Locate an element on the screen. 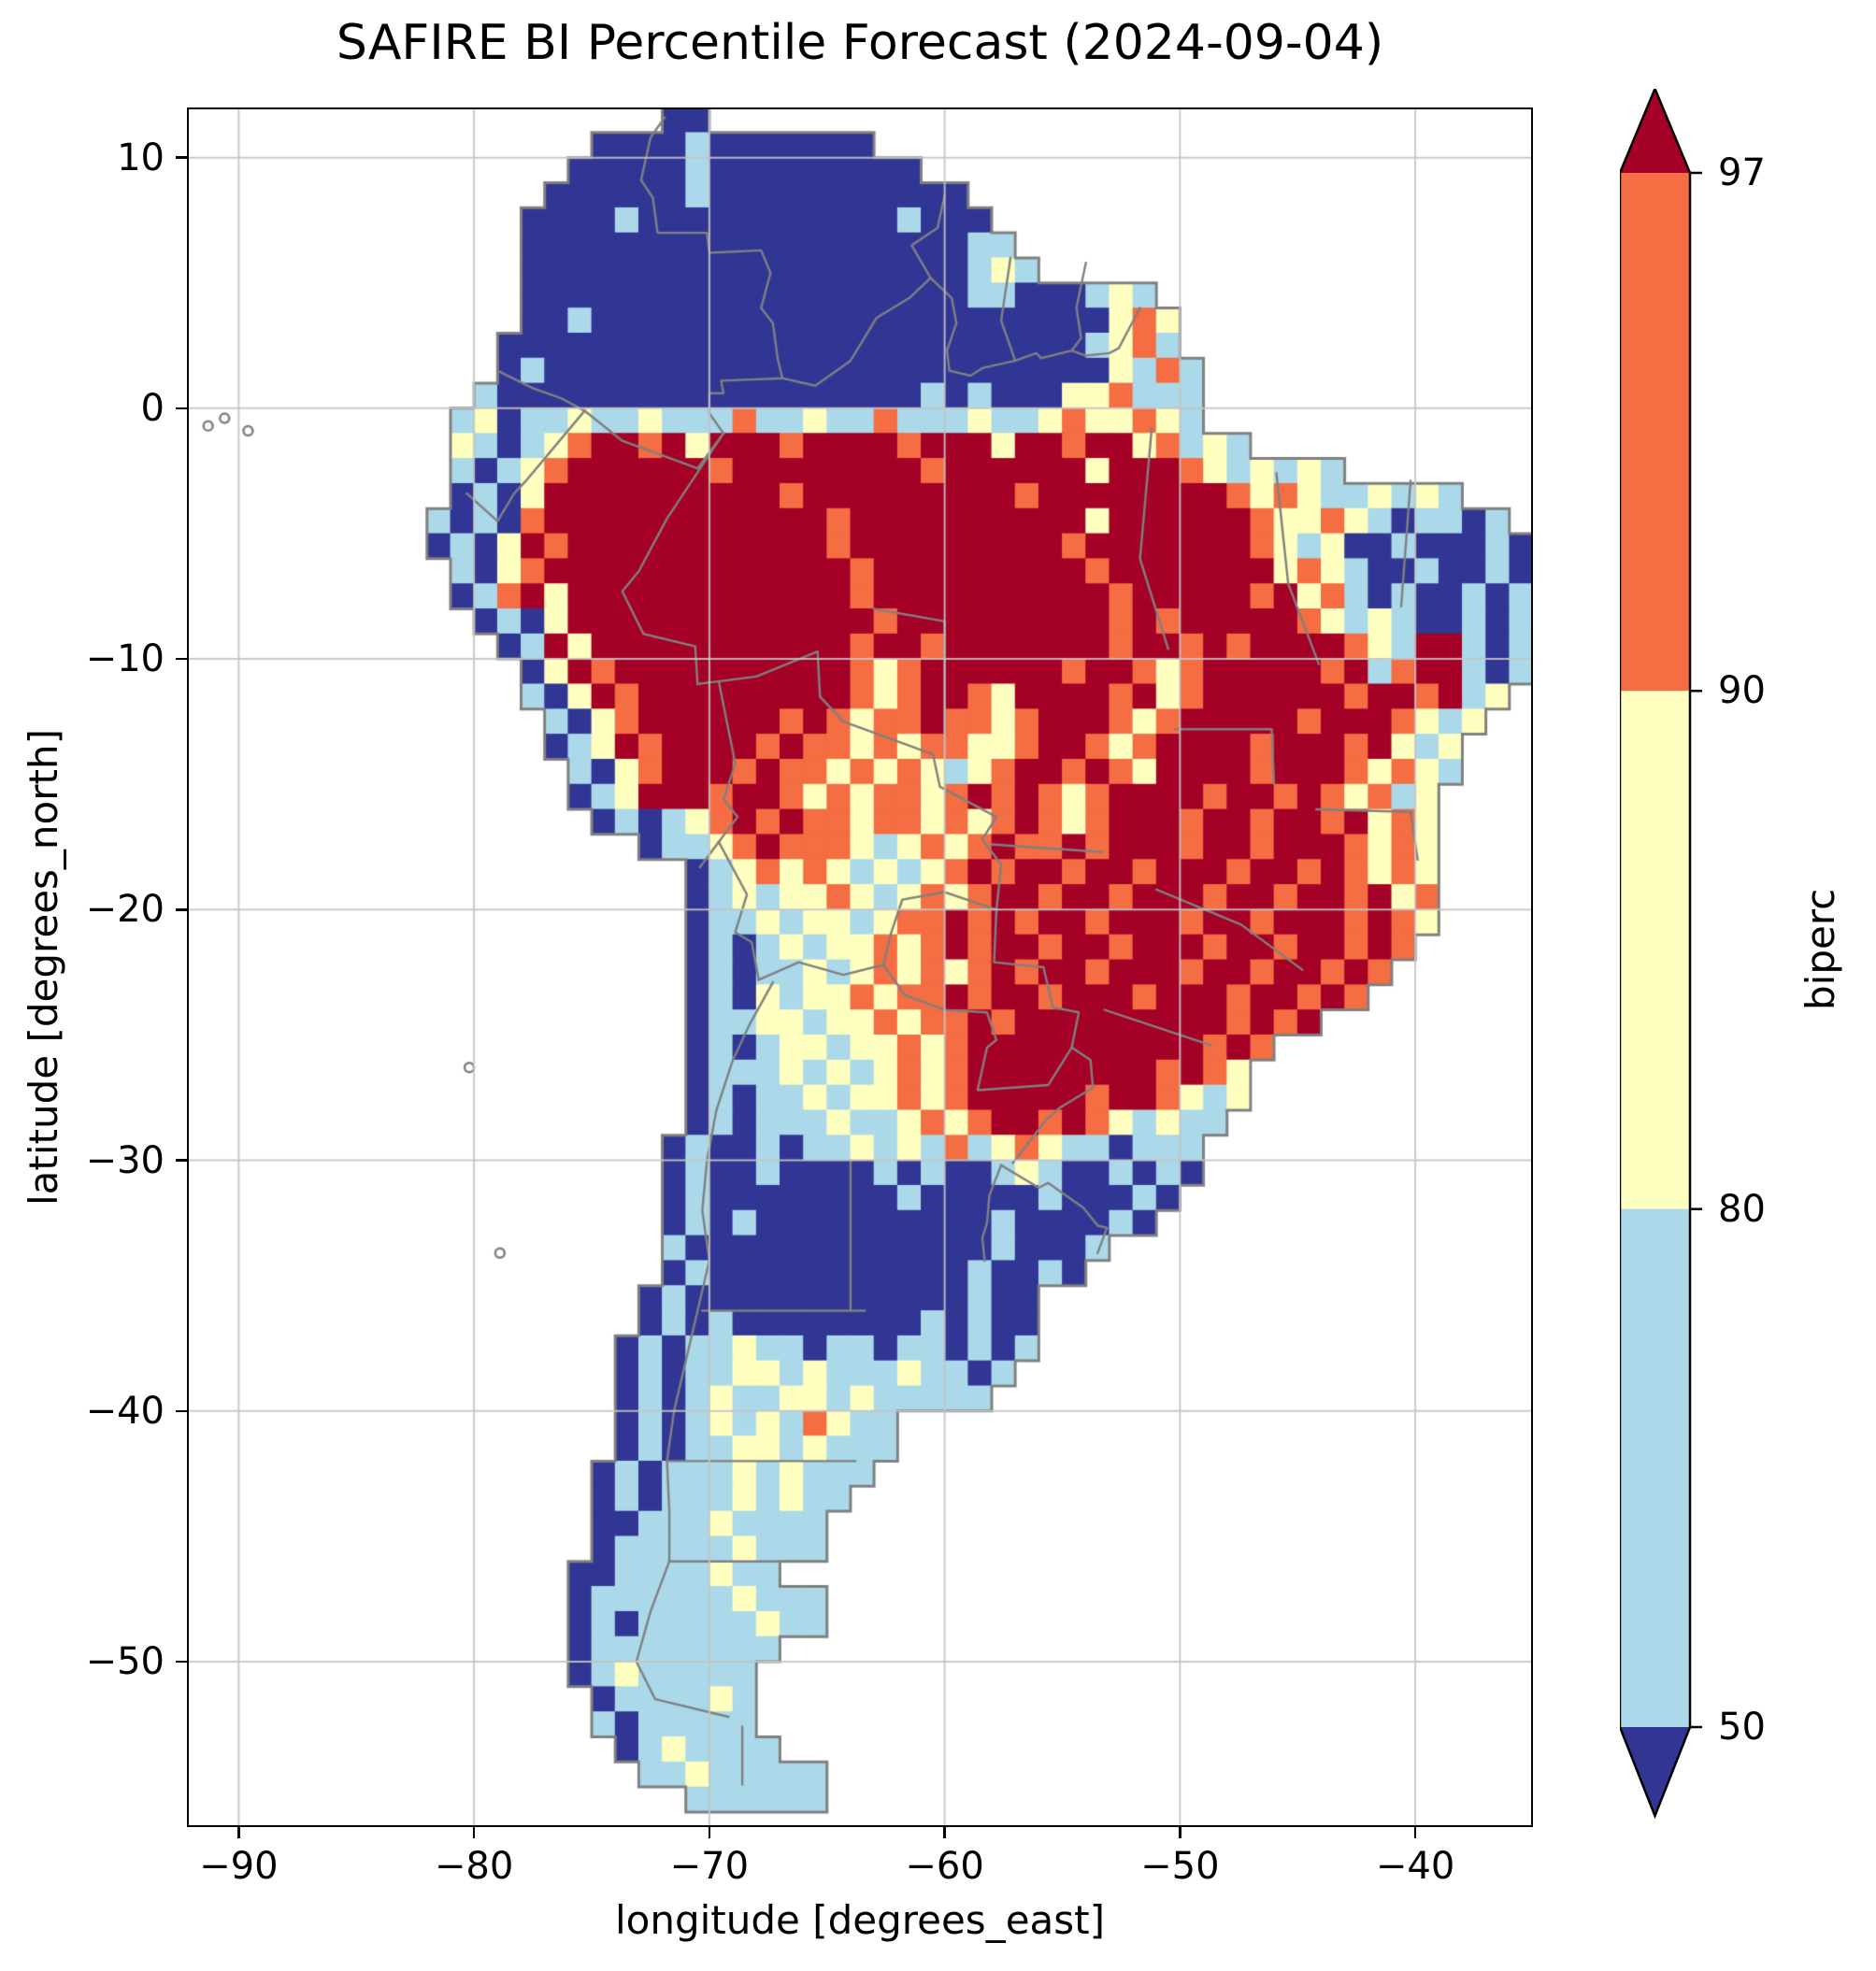 The image size is (1876, 1971). x-tick-label: −50 is located at coordinates (1180, 1867).